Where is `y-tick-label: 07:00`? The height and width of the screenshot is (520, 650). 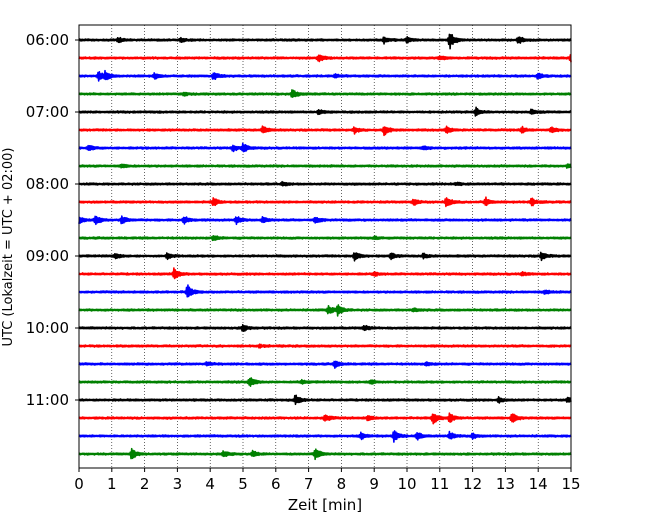
y-tick-label: 07:00 is located at coordinates (47, 112).